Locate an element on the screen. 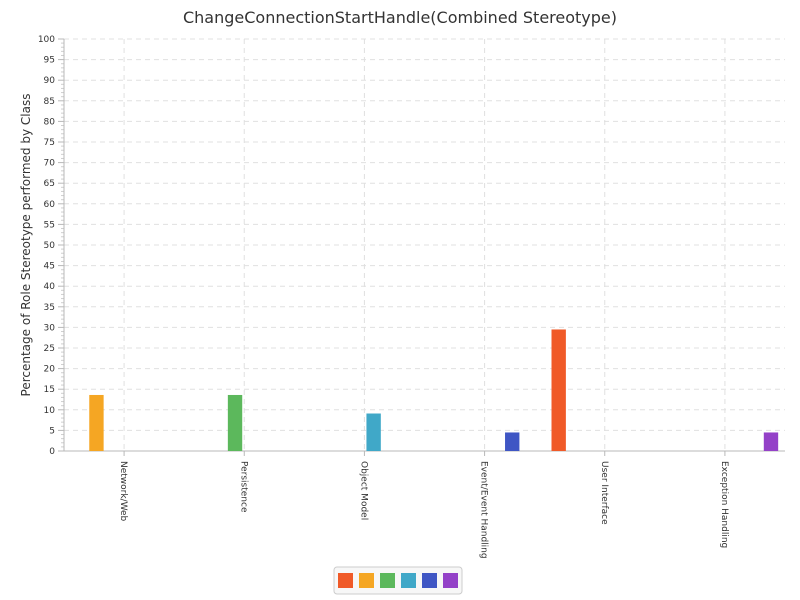 The width and height of the screenshot is (800, 600). y-tick-label: 45 is located at coordinates (49, 267).